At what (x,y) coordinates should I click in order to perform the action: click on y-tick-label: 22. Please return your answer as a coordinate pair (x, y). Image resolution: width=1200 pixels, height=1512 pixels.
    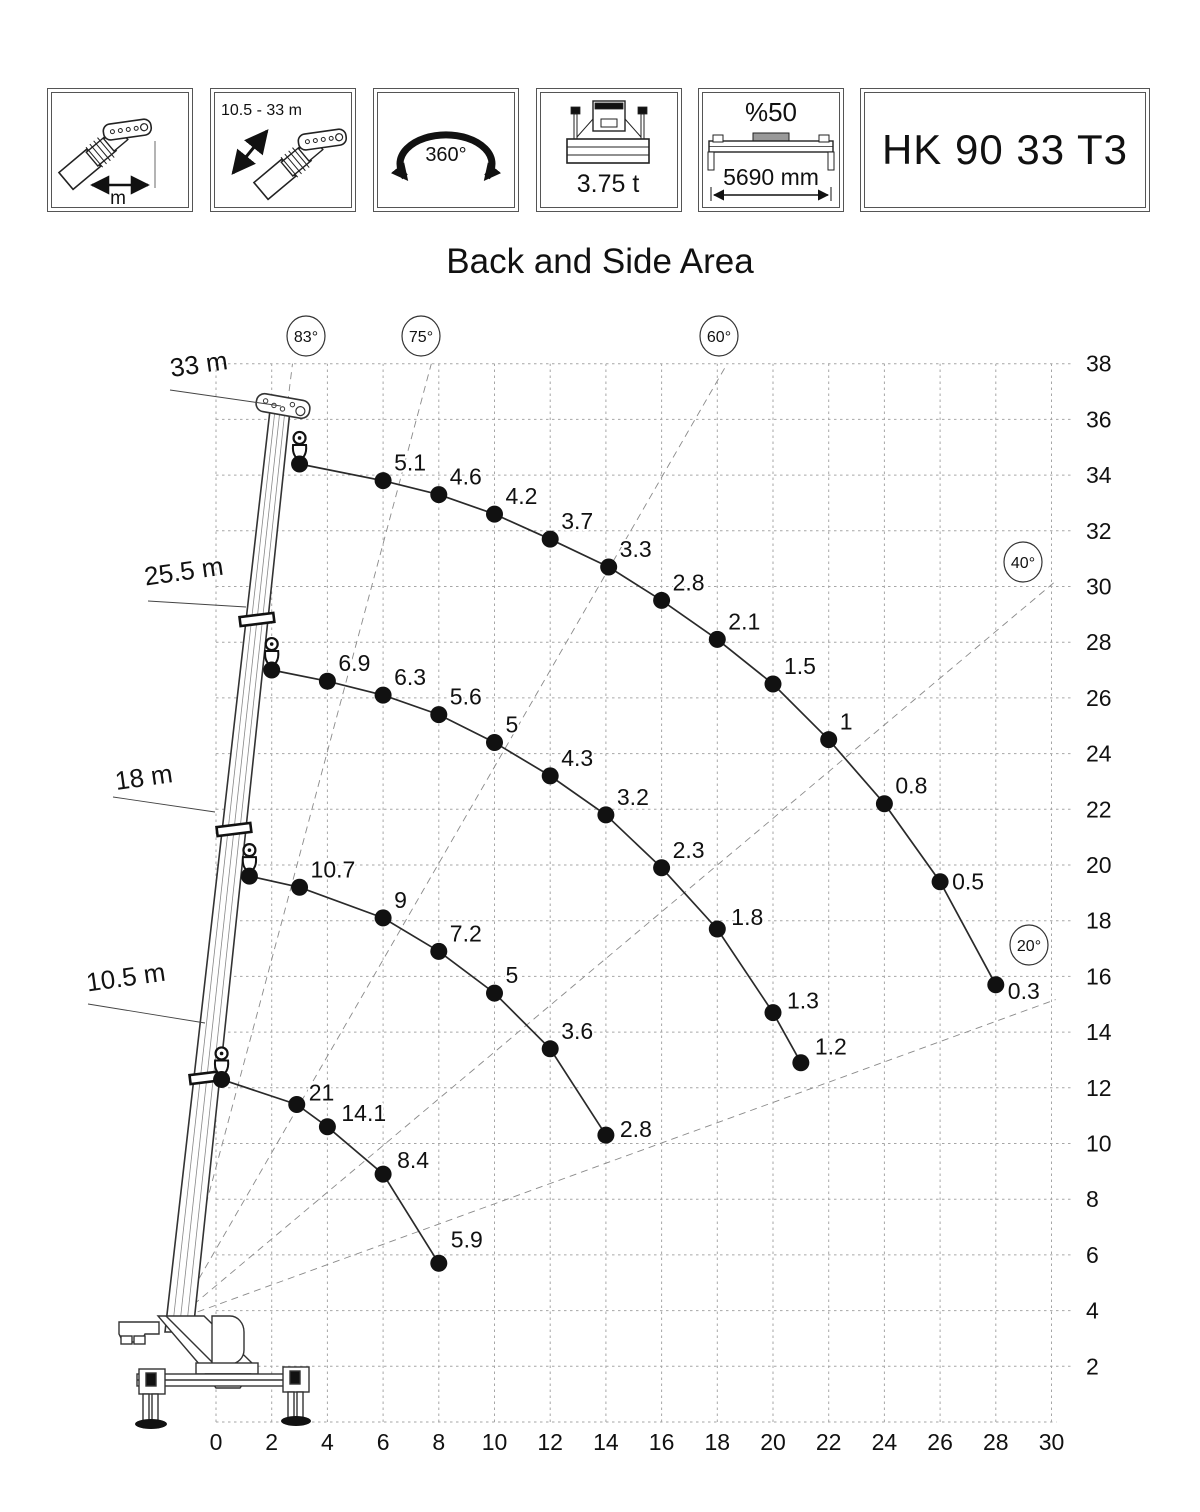
    Looking at the image, I should click on (1099, 809).